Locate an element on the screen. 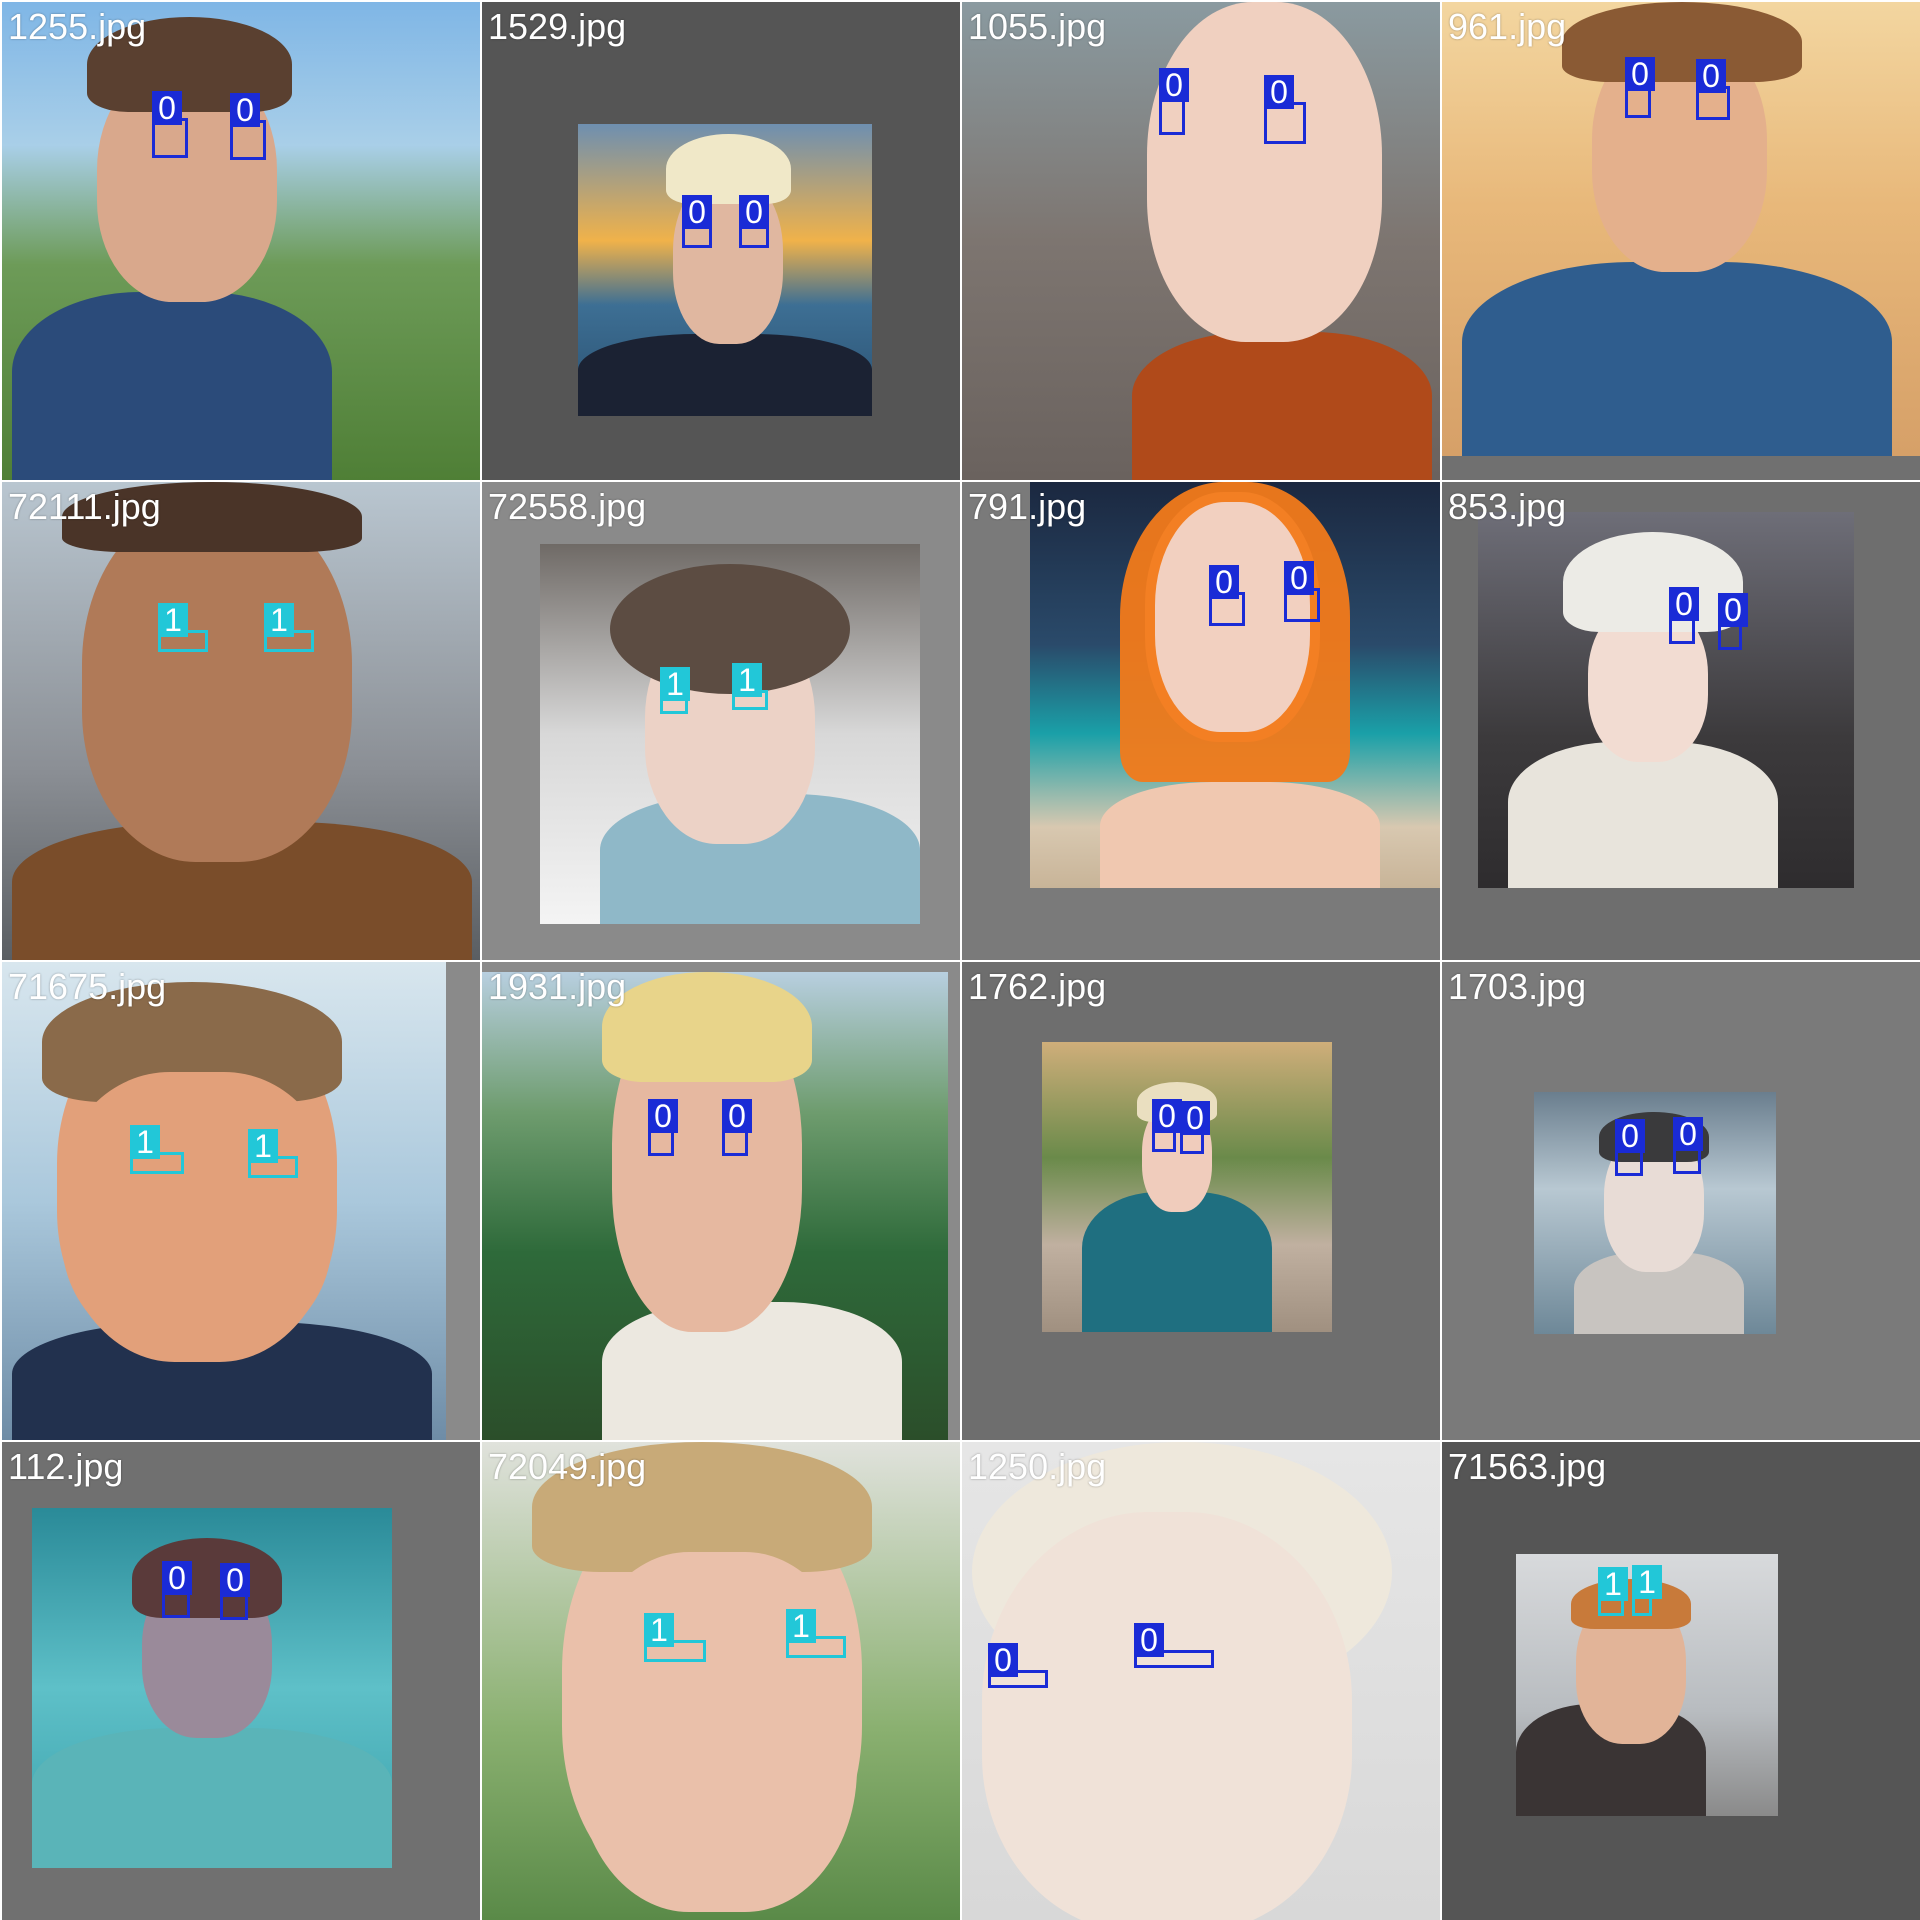 The image size is (1920, 1920). file-name-label: 853.jpg is located at coordinates (1507, 506).